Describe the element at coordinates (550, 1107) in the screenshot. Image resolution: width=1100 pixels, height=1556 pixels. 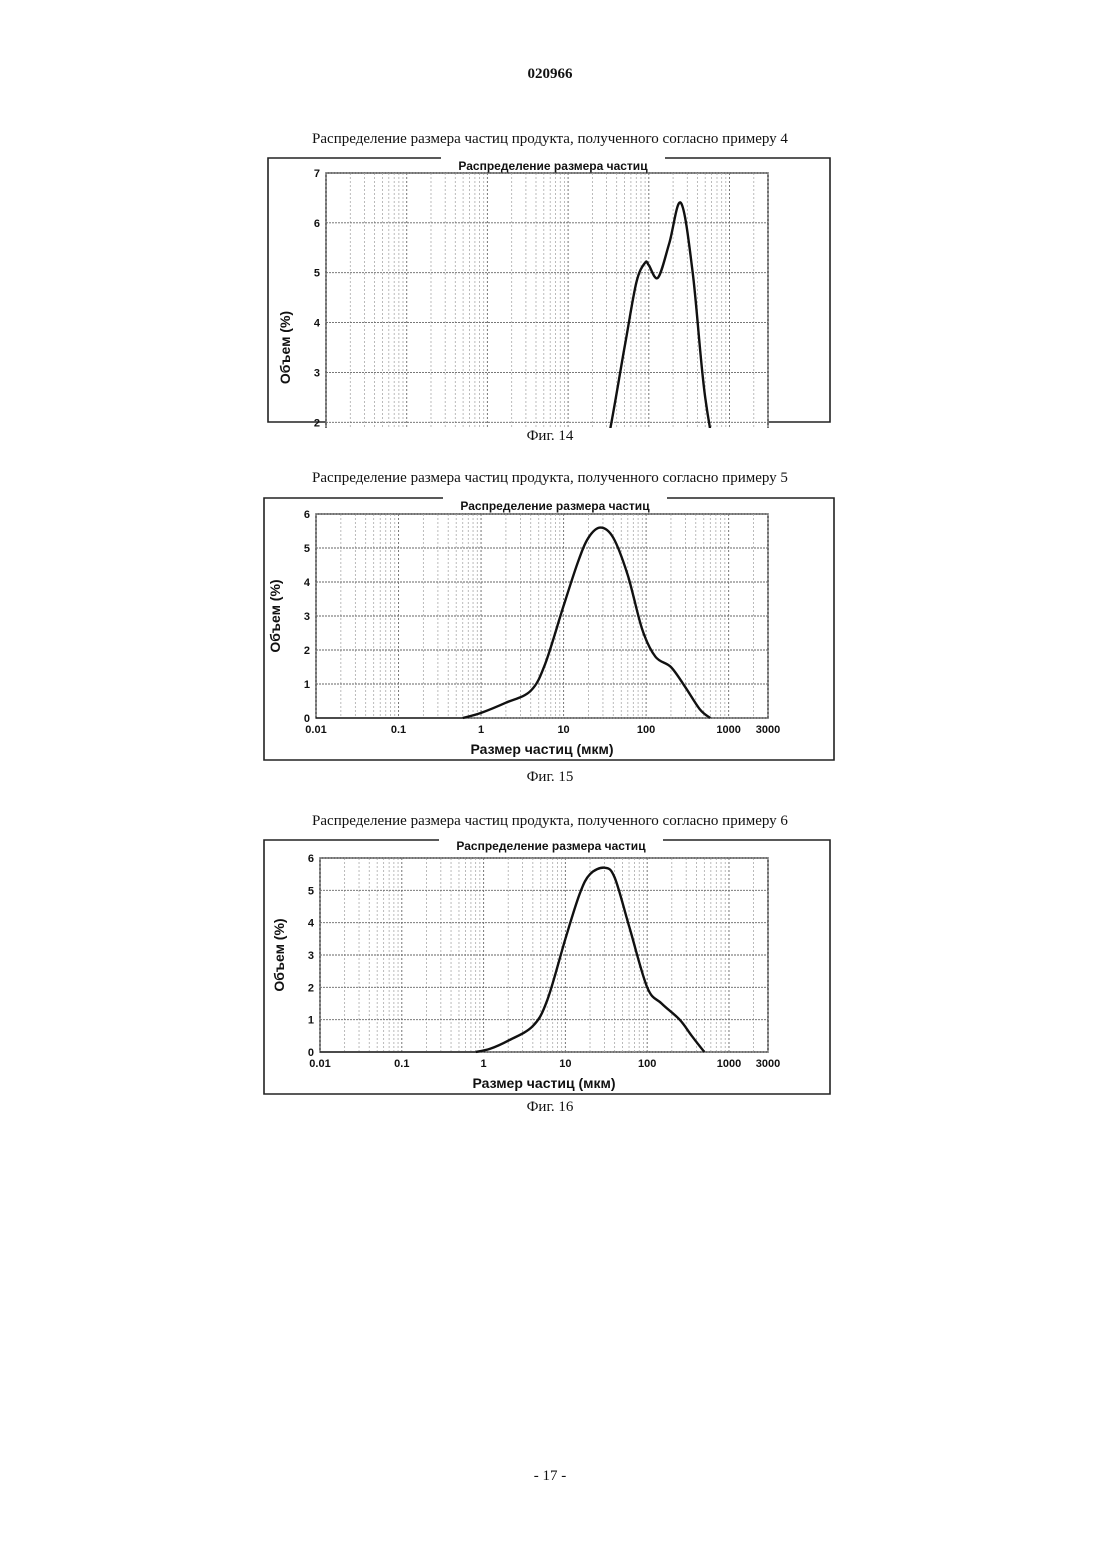
I see `figure-label-16: Фиг. 16` at that location.